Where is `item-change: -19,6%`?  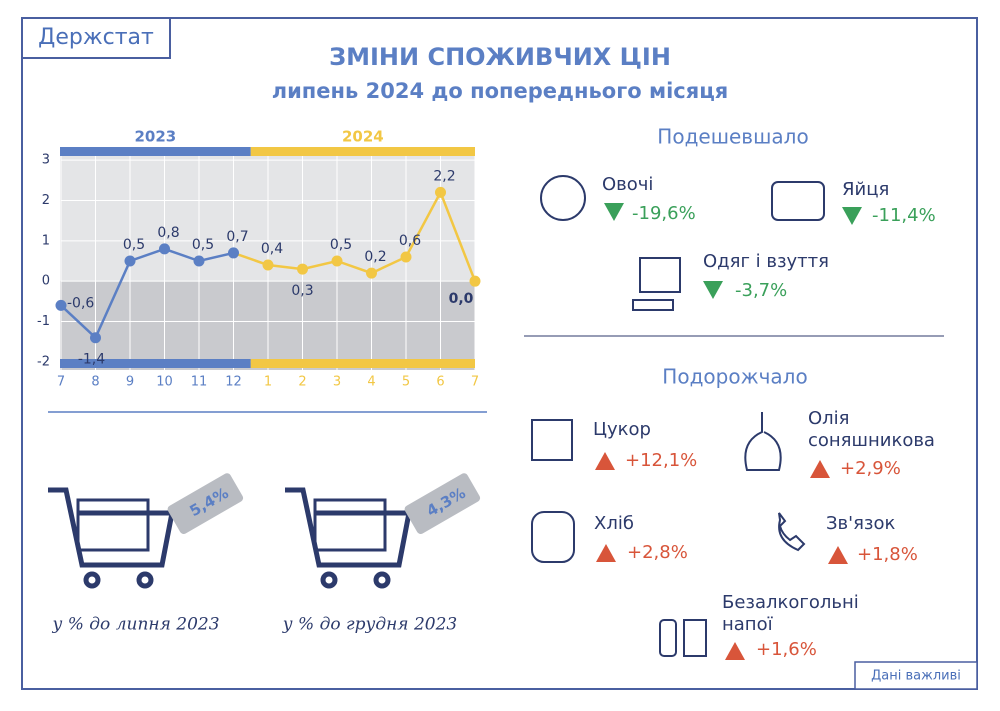 item-change: -19,6% is located at coordinates (664, 213).